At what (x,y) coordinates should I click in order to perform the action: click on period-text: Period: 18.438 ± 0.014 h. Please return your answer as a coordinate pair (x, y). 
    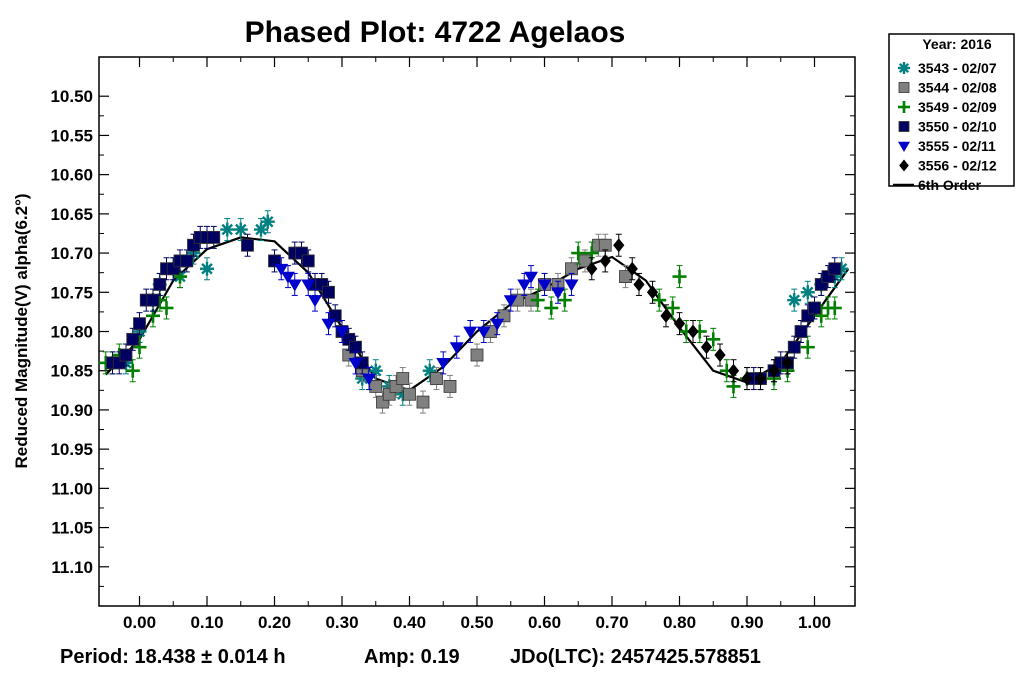
    Looking at the image, I should click on (173, 657).